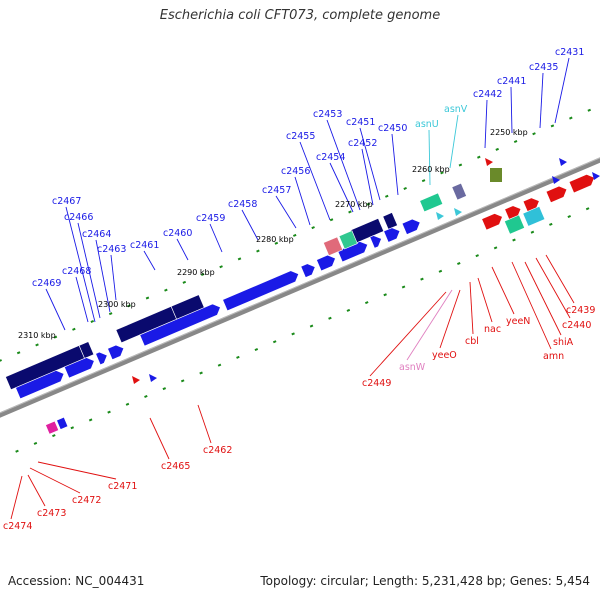  What do you see at coordinates (376, 383) in the screenshot?
I see `gene-label-c2449: c2449` at bounding box center [376, 383].